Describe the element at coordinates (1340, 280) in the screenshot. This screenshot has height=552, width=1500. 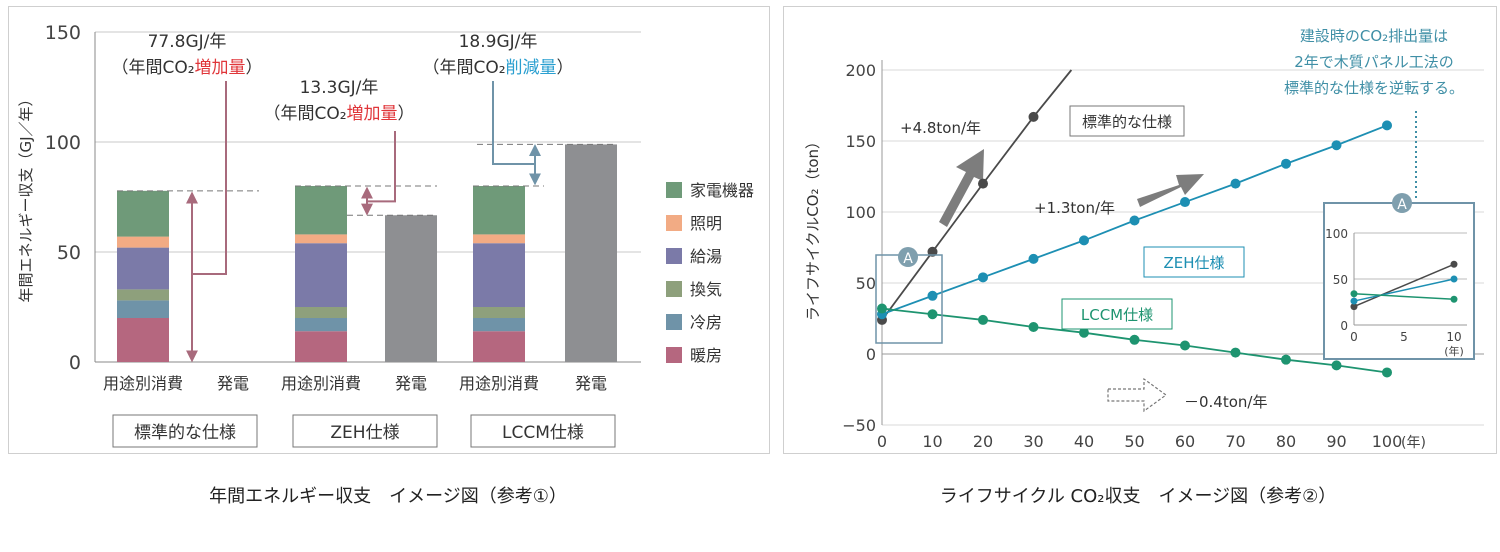
I see `inset-y-tick-label: 50` at that location.